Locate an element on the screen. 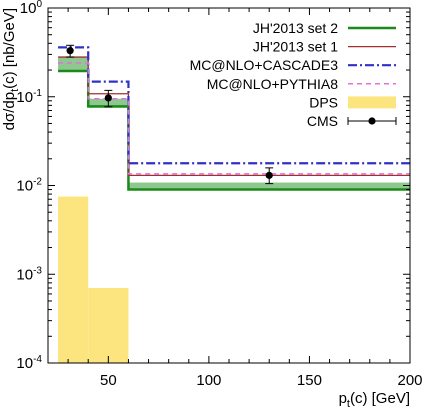 The image size is (425, 409). legend-label-cms: CMS is located at coordinates (322, 121).